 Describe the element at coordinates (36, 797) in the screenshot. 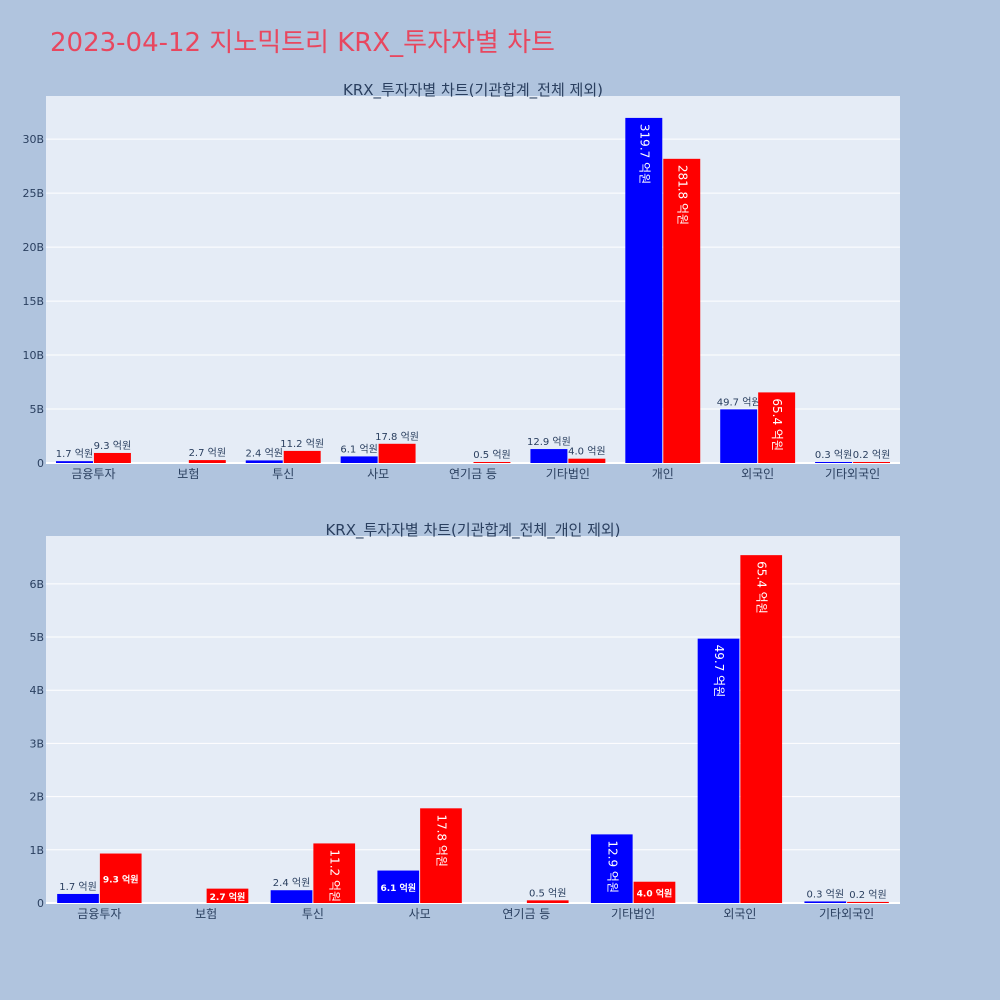

I see `y-tick-label: 2B` at that location.